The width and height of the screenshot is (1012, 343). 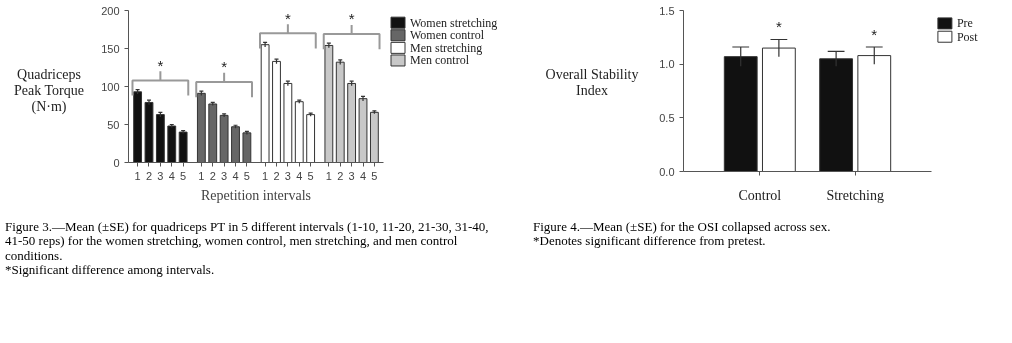 What do you see at coordinates (667, 117) in the screenshot?
I see `y-tick-label: 0.5` at bounding box center [667, 117].